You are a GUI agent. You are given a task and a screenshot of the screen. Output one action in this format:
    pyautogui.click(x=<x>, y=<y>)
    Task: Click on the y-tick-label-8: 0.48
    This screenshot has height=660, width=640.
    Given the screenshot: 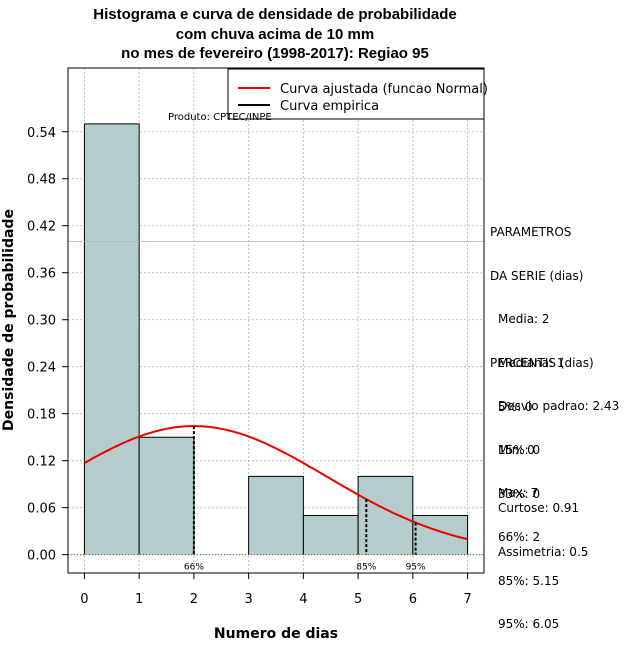 What is the action you would take?
    pyautogui.click(x=41, y=180)
    